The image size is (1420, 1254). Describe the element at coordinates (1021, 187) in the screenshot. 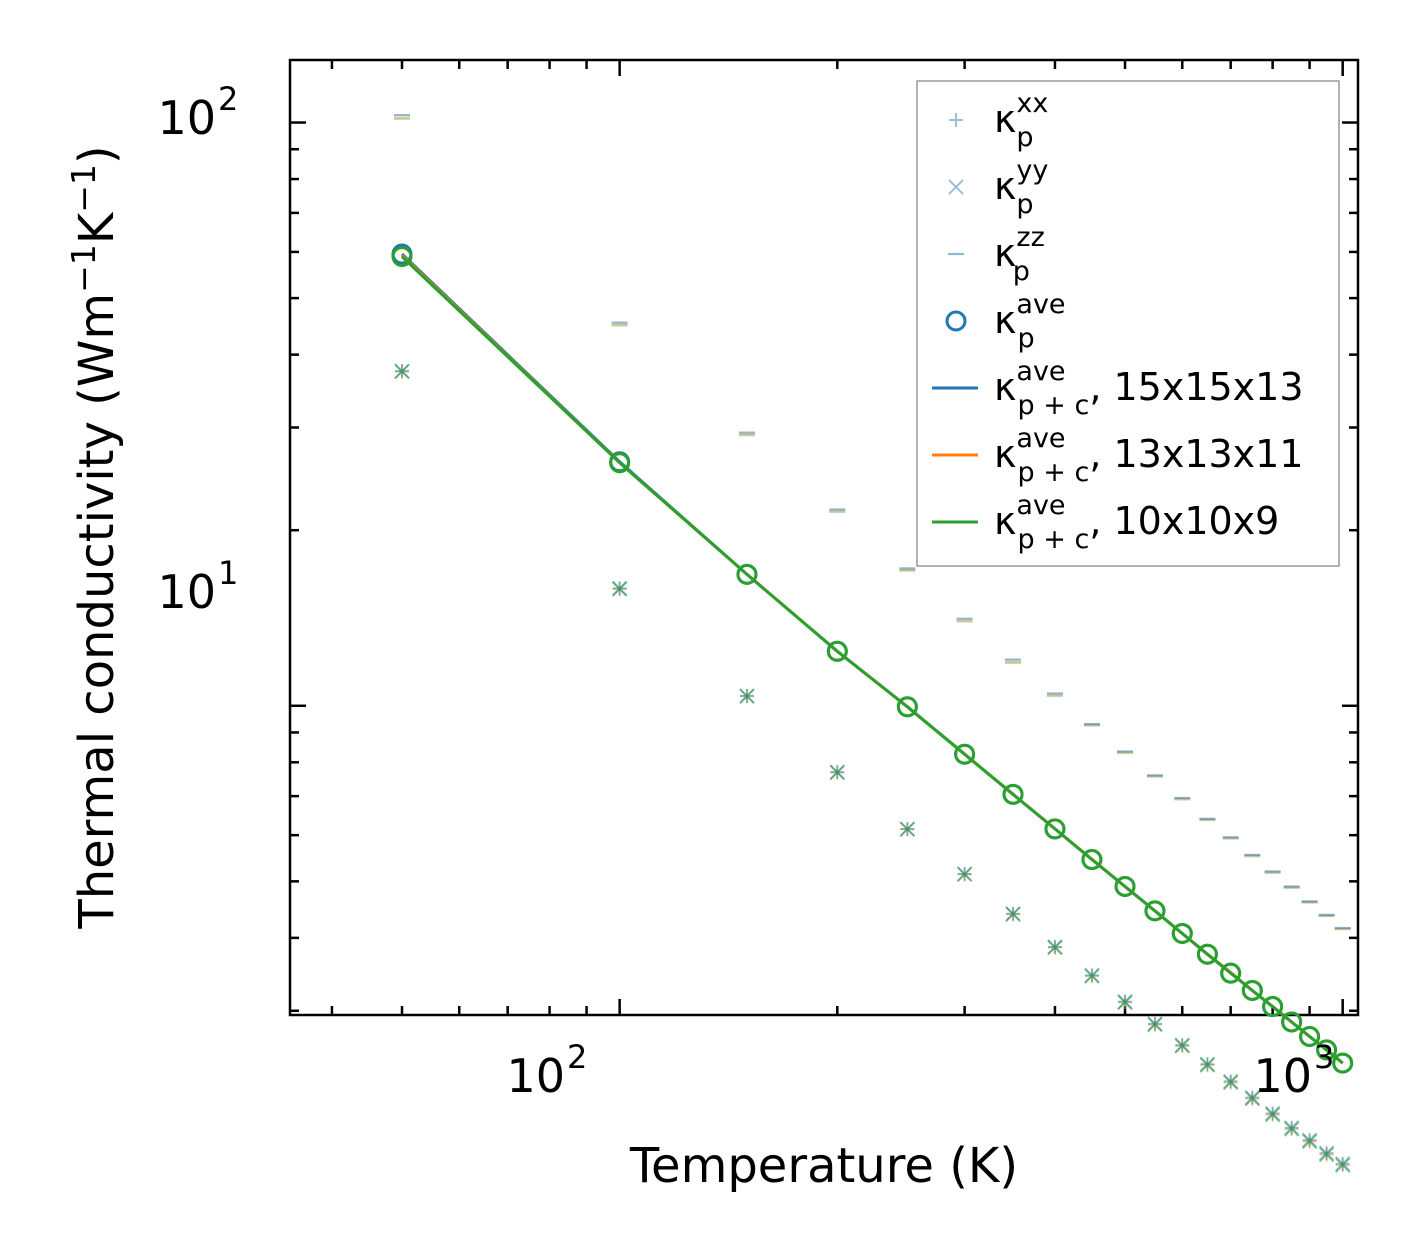

I see `legend-label: κyy p` at that location.